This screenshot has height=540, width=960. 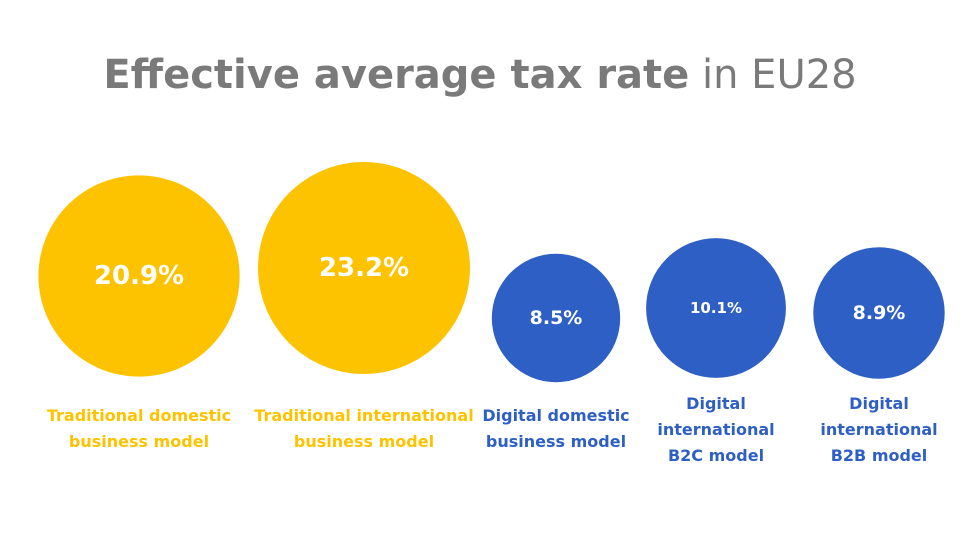 I want to click on category-label-5: Digital international B2B model, so click(x=878, y=429).